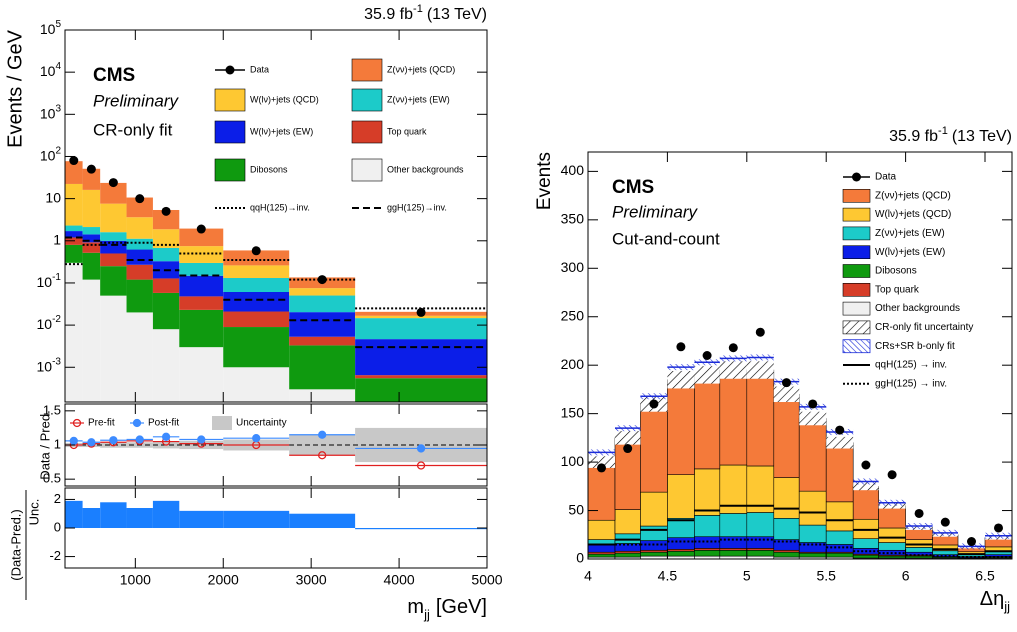 The height and width of the screenshot is (632, 1017). Describe the element at coordinates (58, 24) in the screenshot. I see `tick-exponent: 5` at that location.